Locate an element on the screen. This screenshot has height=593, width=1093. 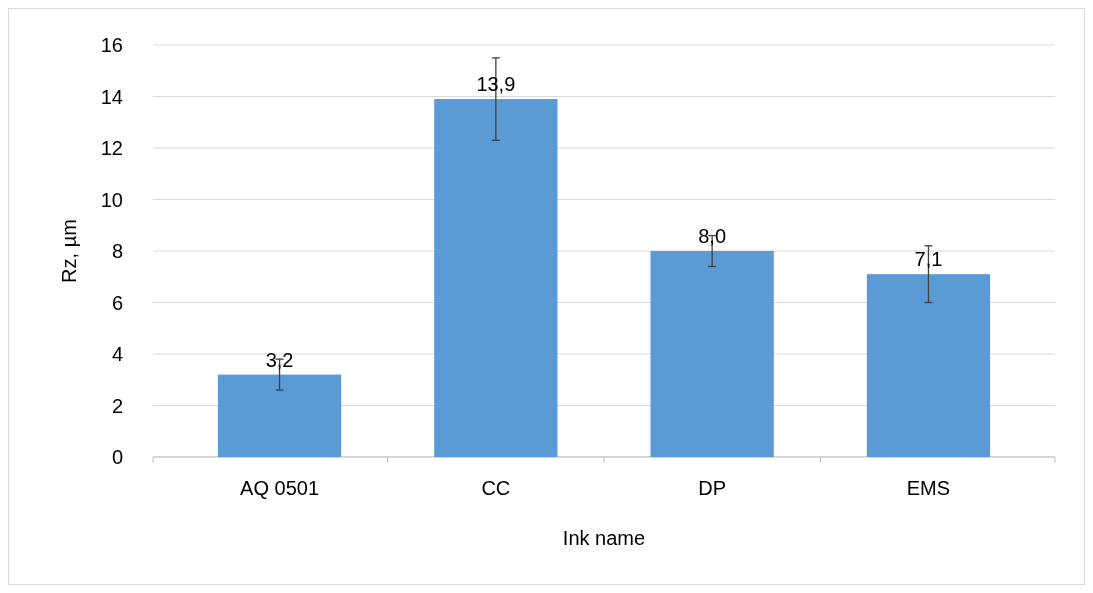
y-tick-label: 16 is located at coordinates (111, 45).